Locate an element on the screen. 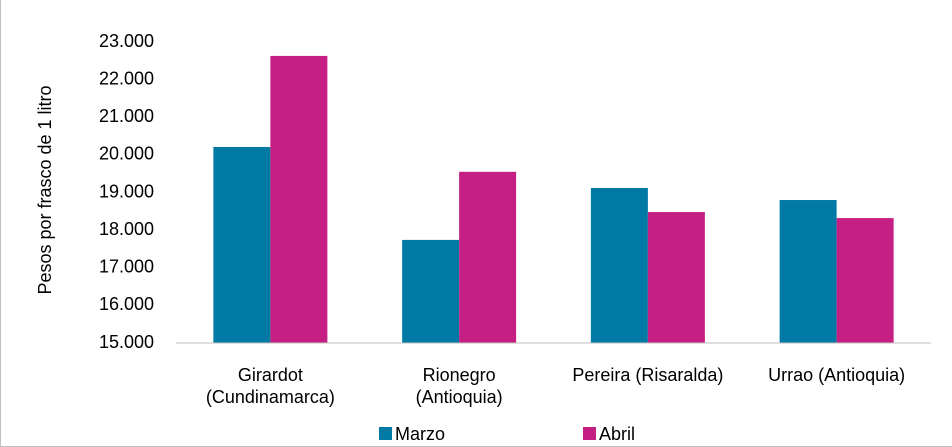 The image size is (952, 447). y-tick-label: 19.000 is located at coordinates (126, 191).